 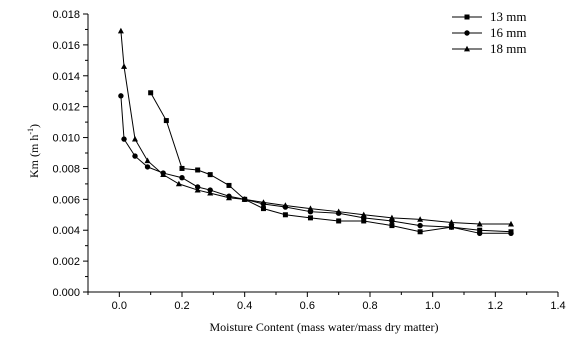 I want to click on x-tick-label: 1.0, so click(x=432, y=306).